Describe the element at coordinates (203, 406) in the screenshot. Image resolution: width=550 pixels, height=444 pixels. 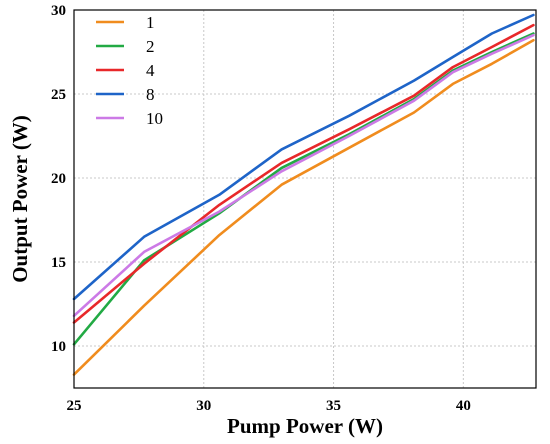
I see `x-tick-label: 30` at that location.